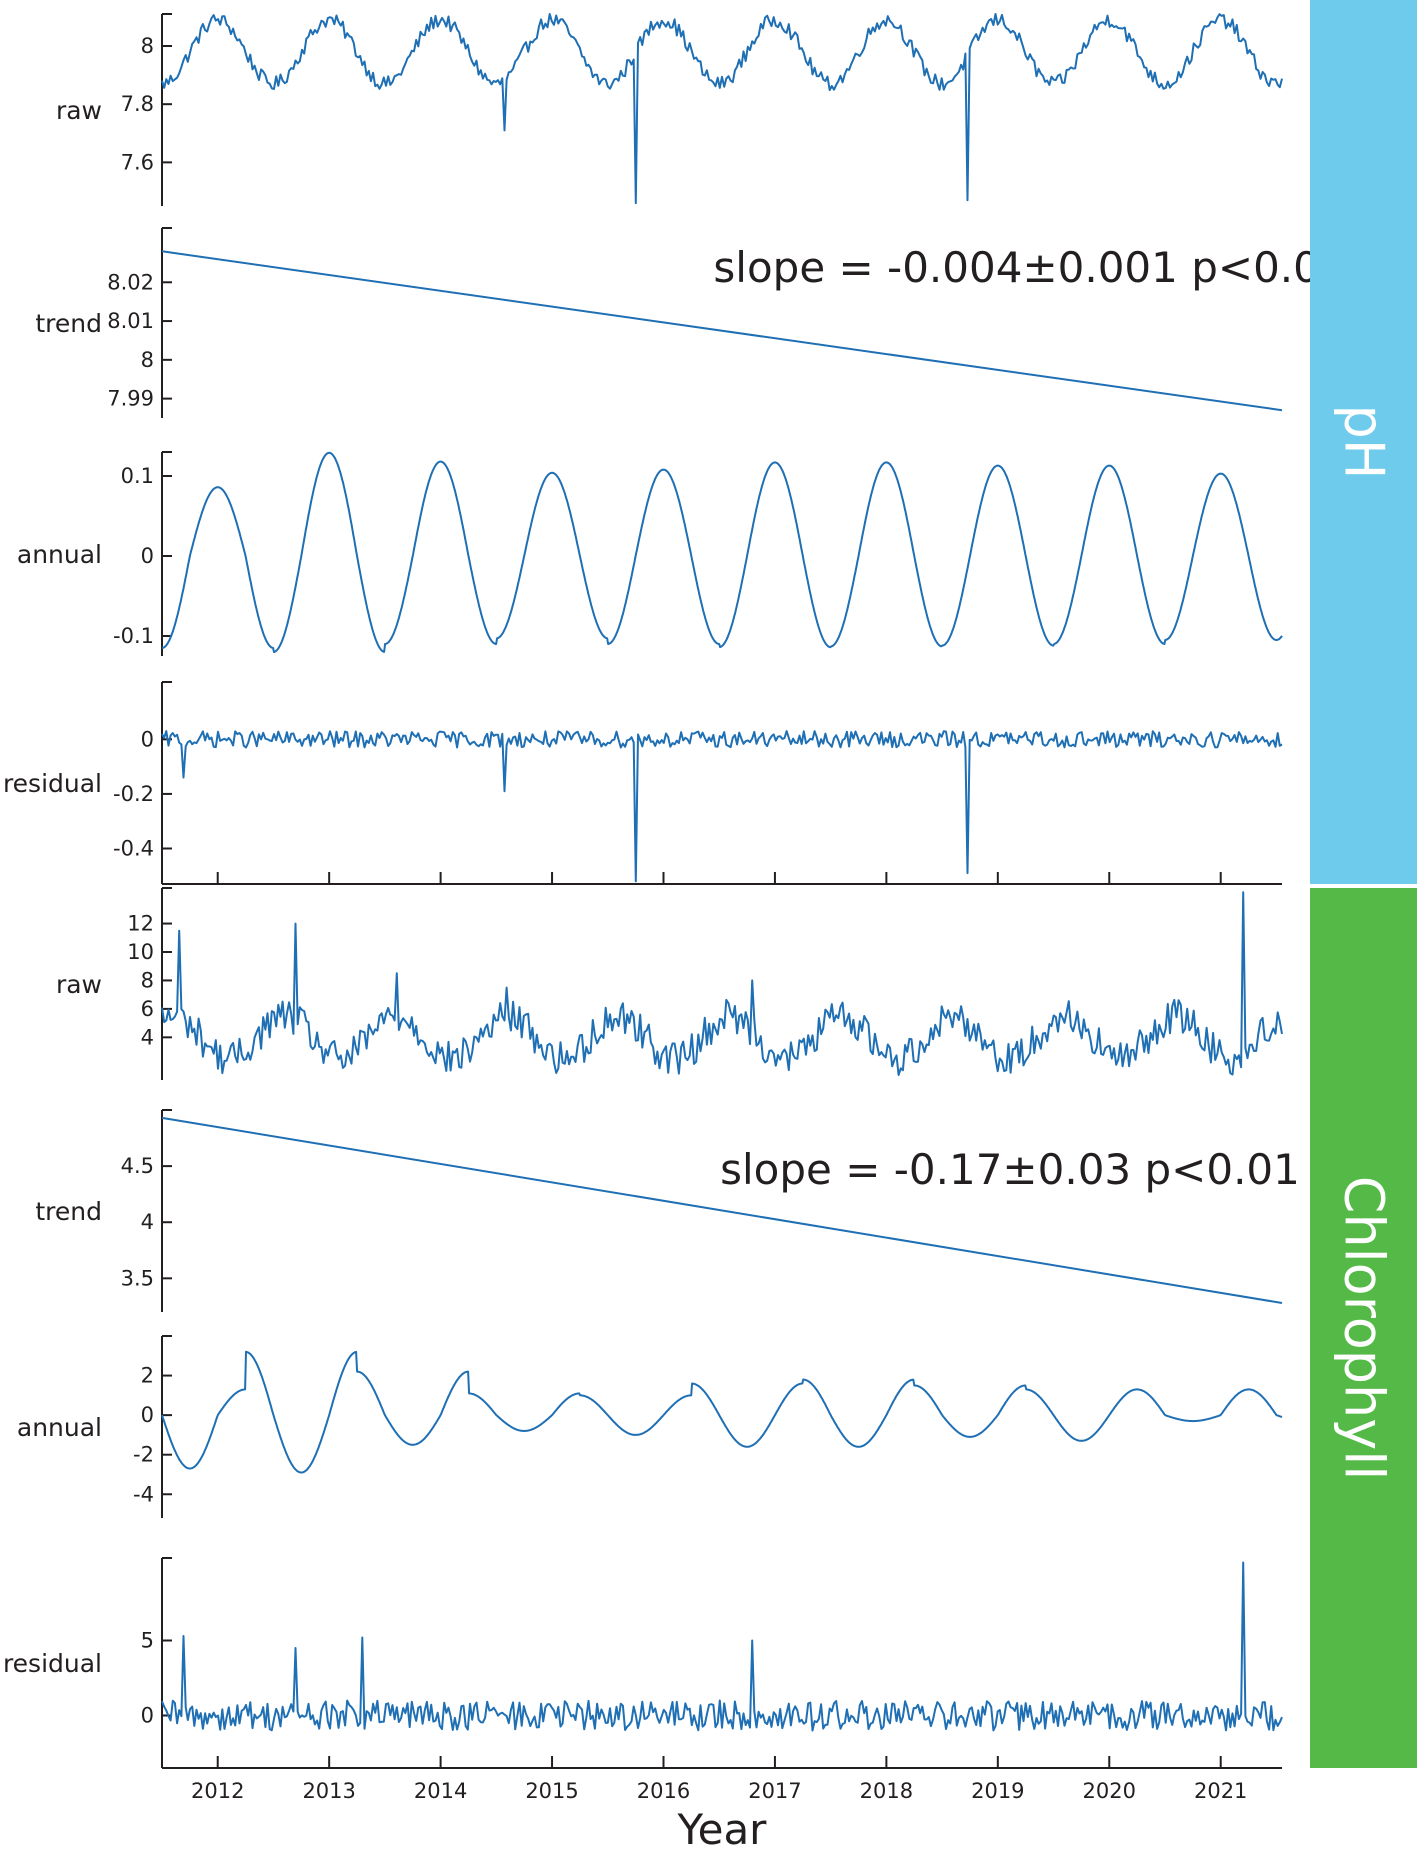  Describe the element at coordinates (130, 321) in the screenshot. I see `y-tick-label: 8.01` at that location.